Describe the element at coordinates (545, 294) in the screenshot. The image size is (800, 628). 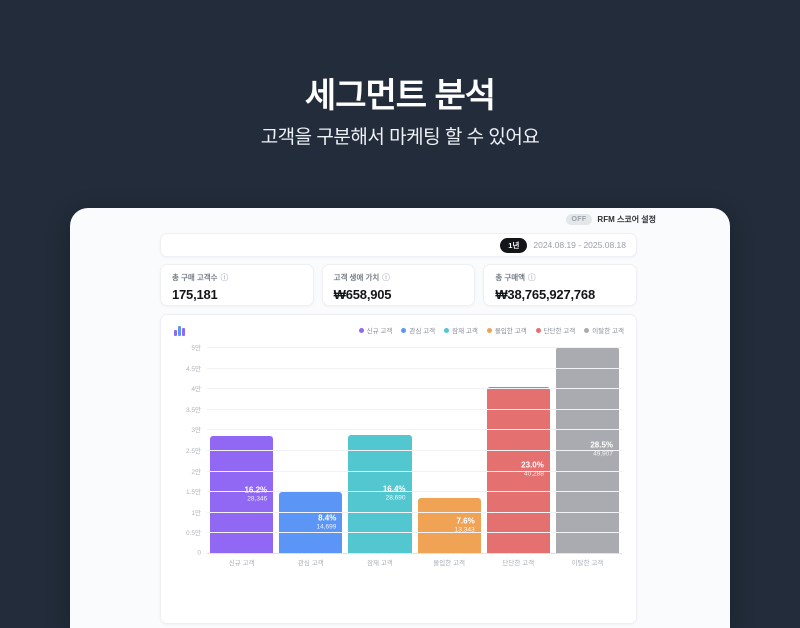
I see `stat-value: ₩38,765,927,768` at that location.